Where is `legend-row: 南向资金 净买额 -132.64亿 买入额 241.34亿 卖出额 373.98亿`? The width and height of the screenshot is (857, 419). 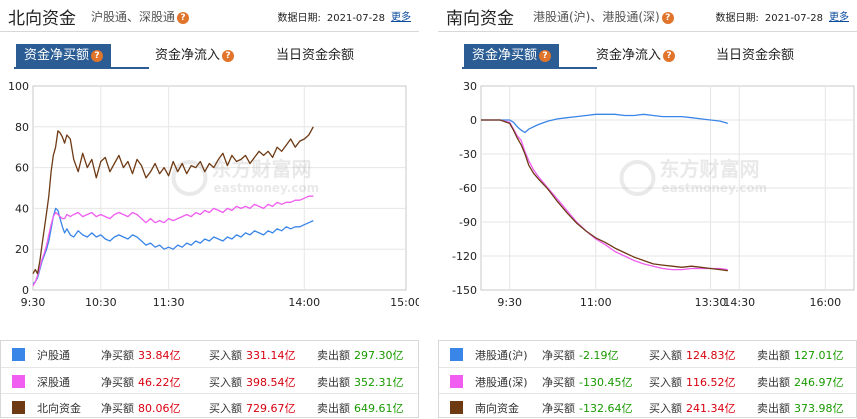 legend-row: 南向资金 净买额 -132.64亿 买入额 241.34亿 卖出额 373.98亿 is located at coordinates (647, 406).